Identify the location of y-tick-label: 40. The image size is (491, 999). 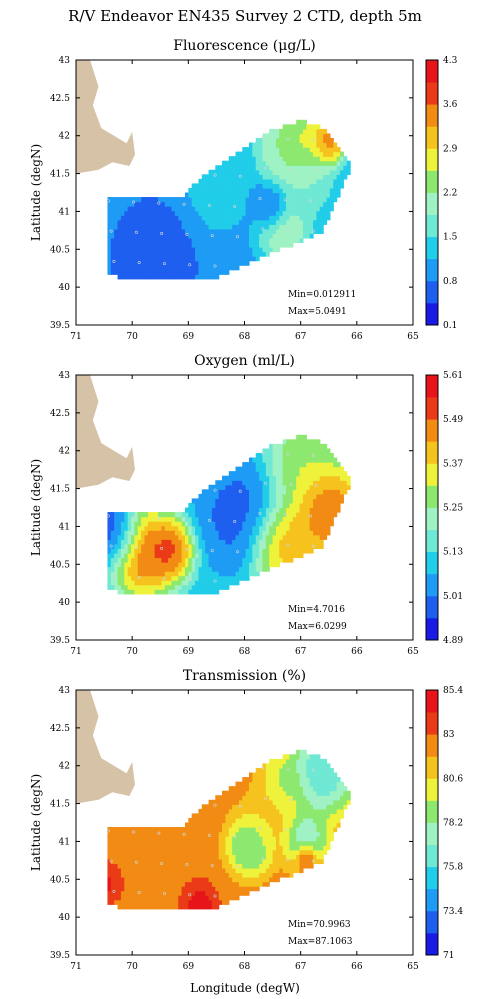
(65, 918).